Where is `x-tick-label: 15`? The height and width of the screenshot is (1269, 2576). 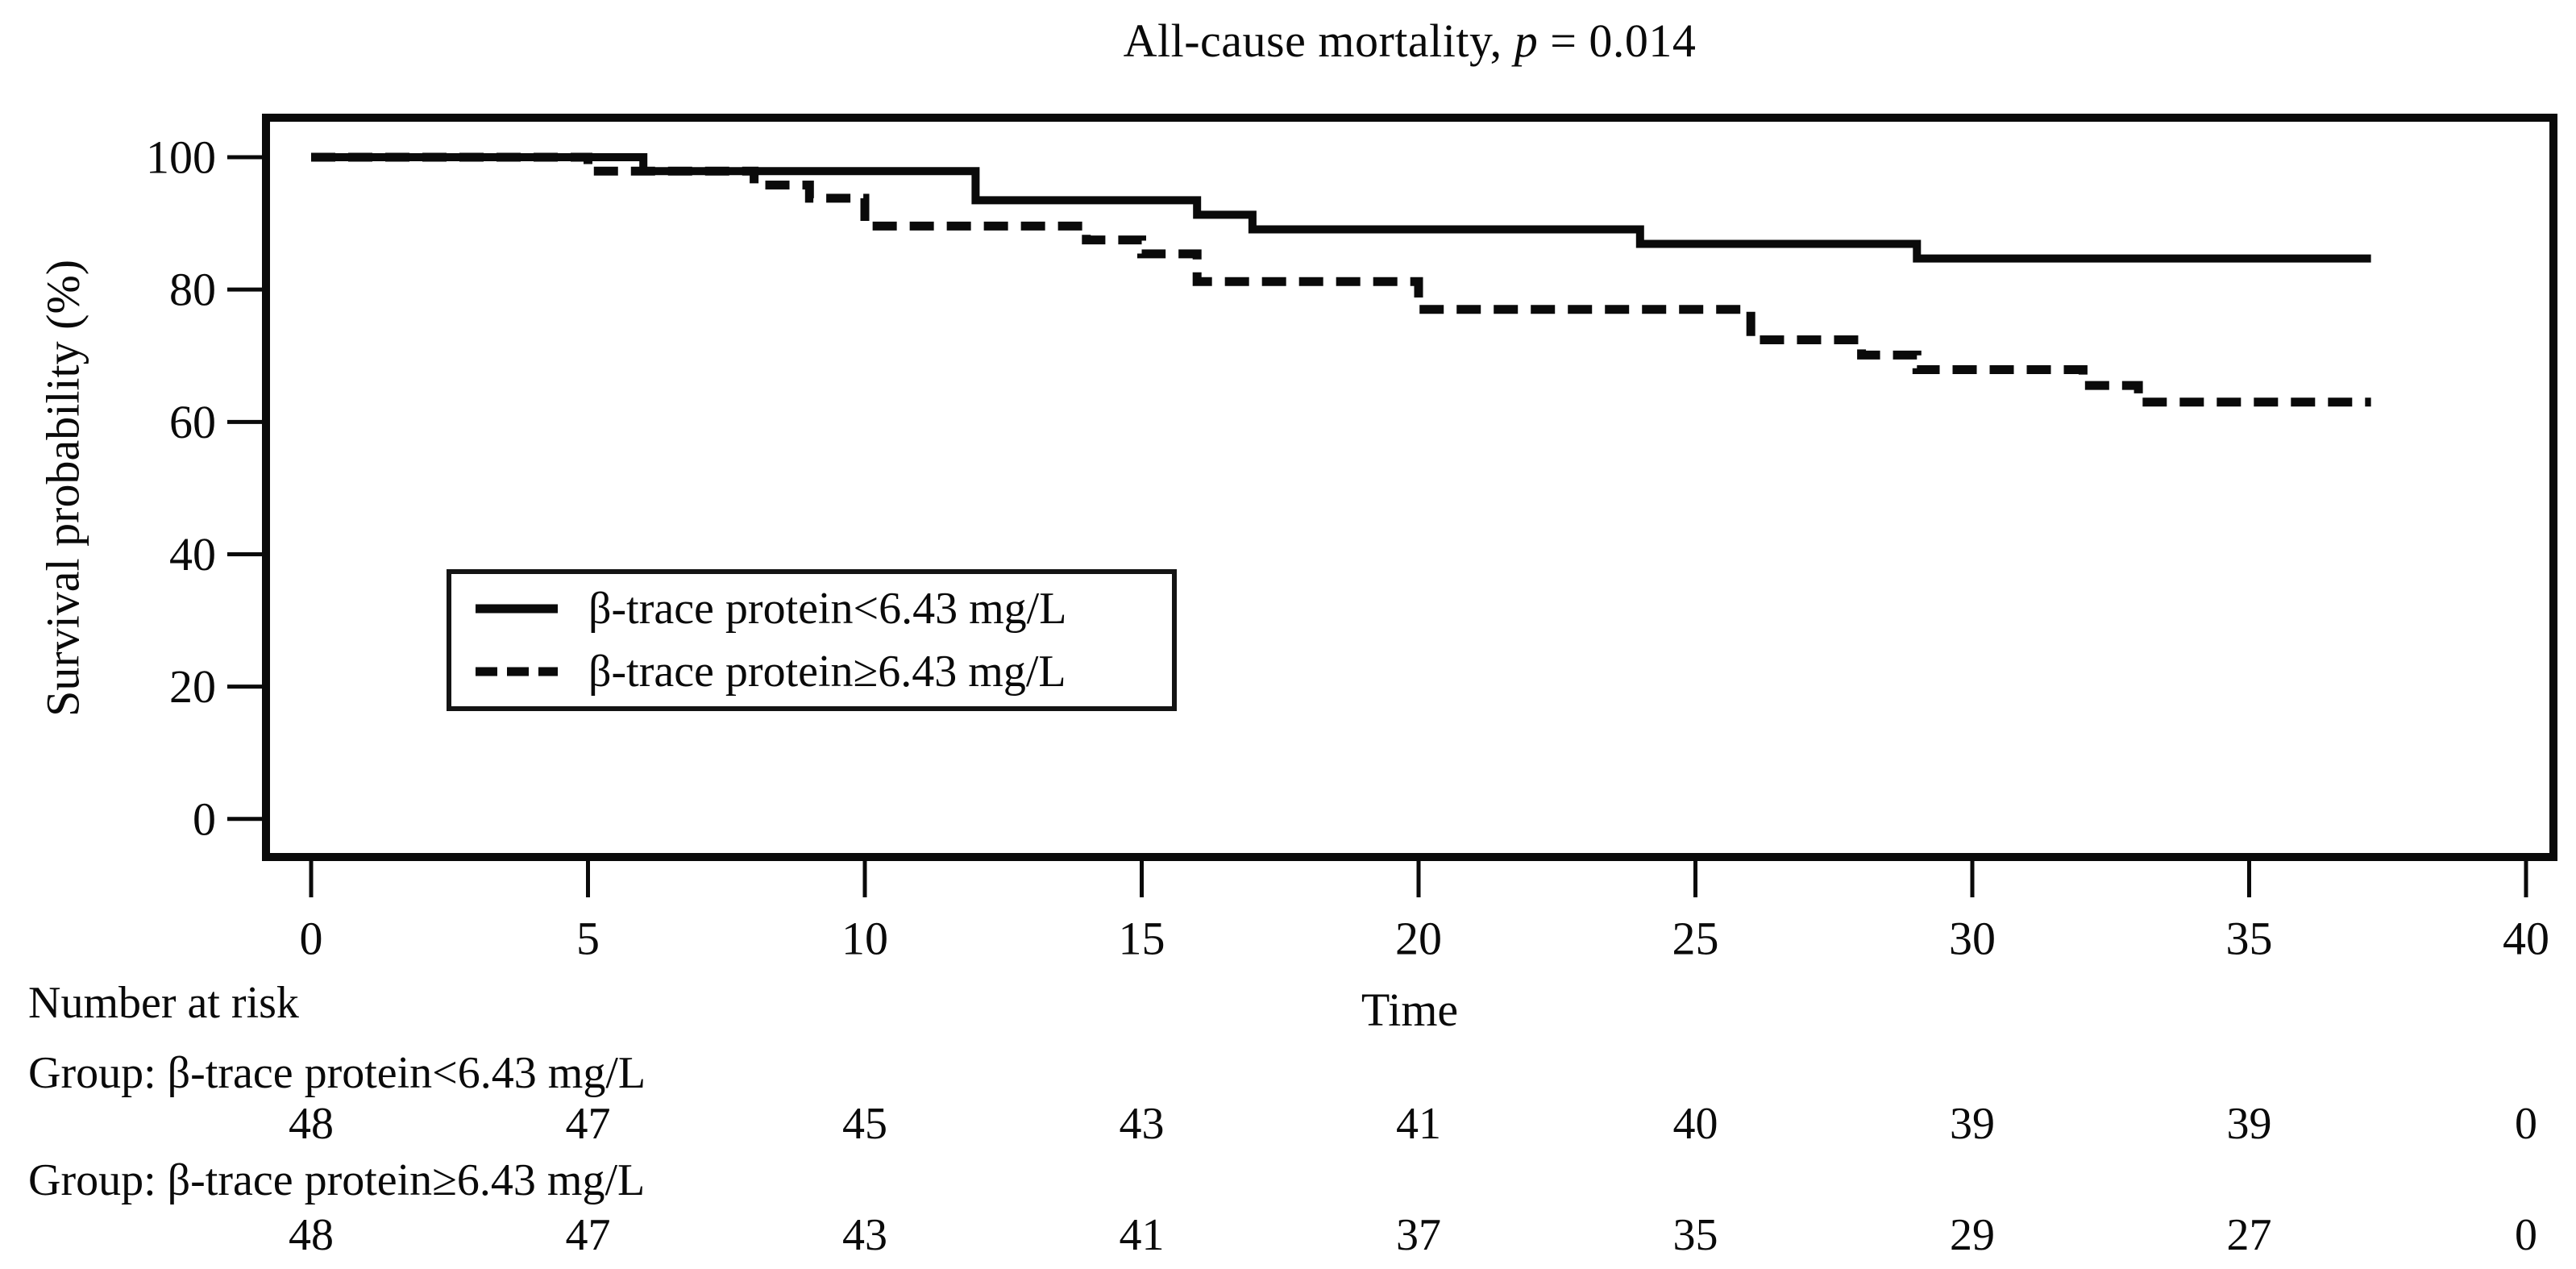
x-tick-label: 15 is located at coordinates (1142, 939).